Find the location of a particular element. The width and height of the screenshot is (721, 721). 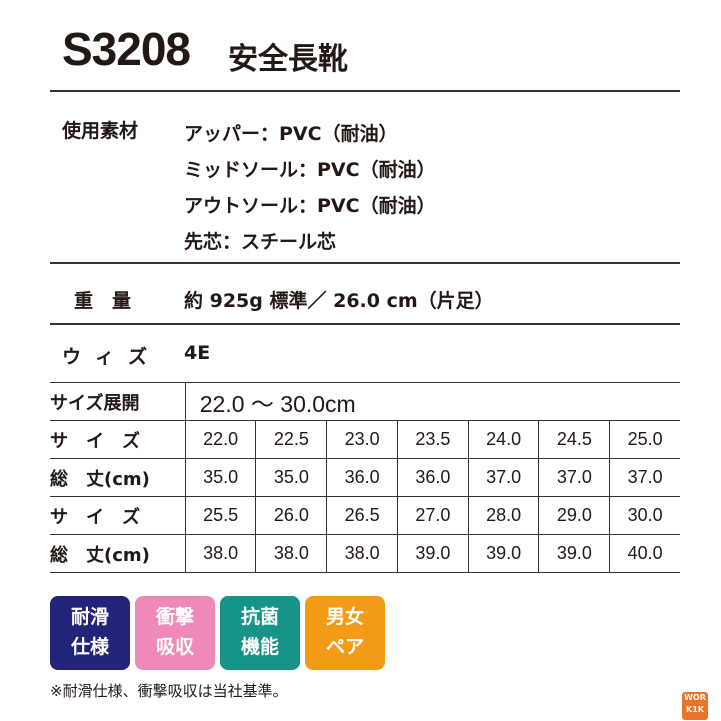

size-range-label: サイズ展開 is located at coordinates (118, 401).